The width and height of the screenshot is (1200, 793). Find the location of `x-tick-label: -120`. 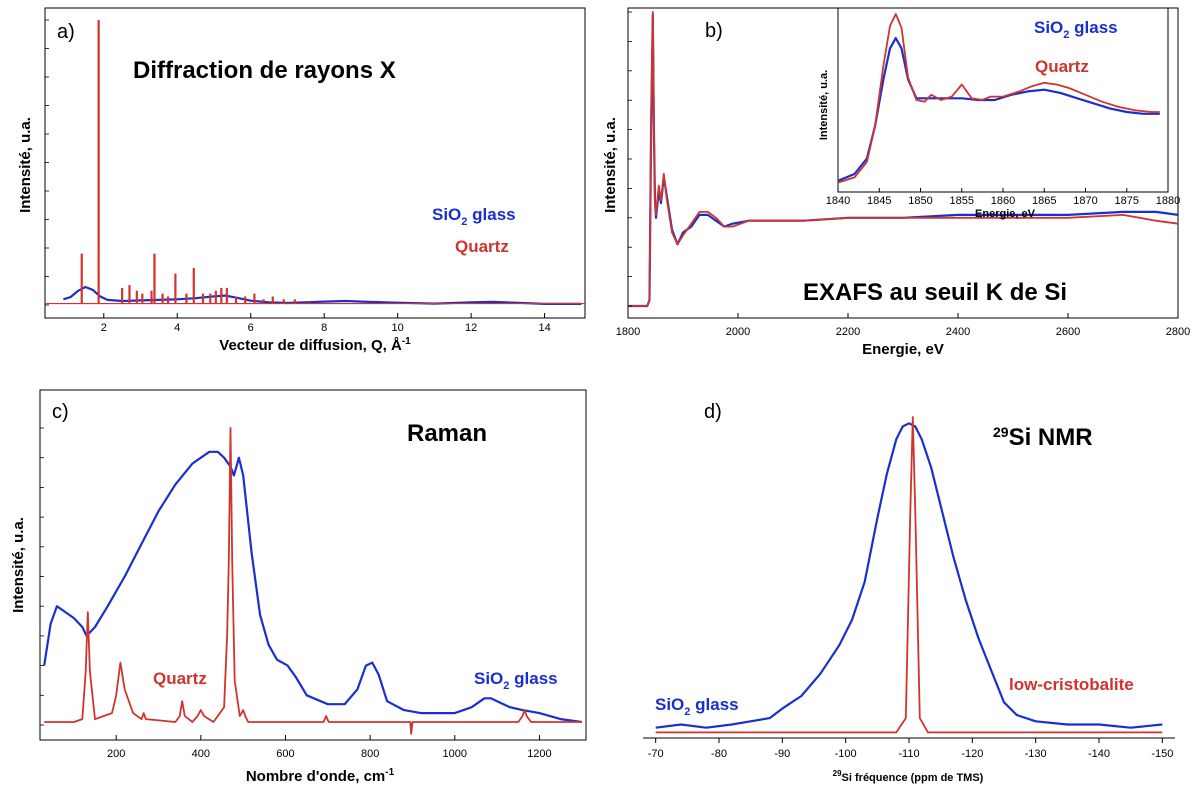

x-tick-label: -120 is located at coordinates (972, 754).